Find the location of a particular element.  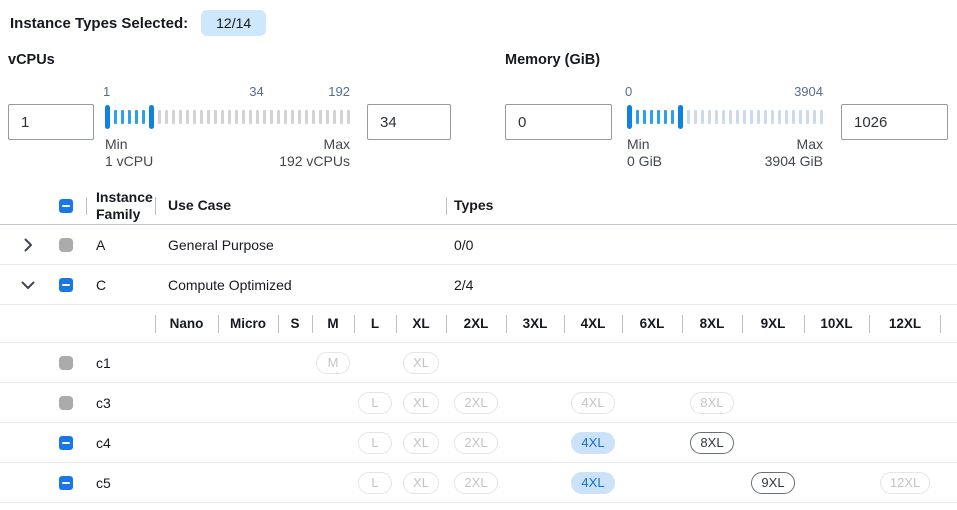

expand-column-header is located at coordinates (23, 205).